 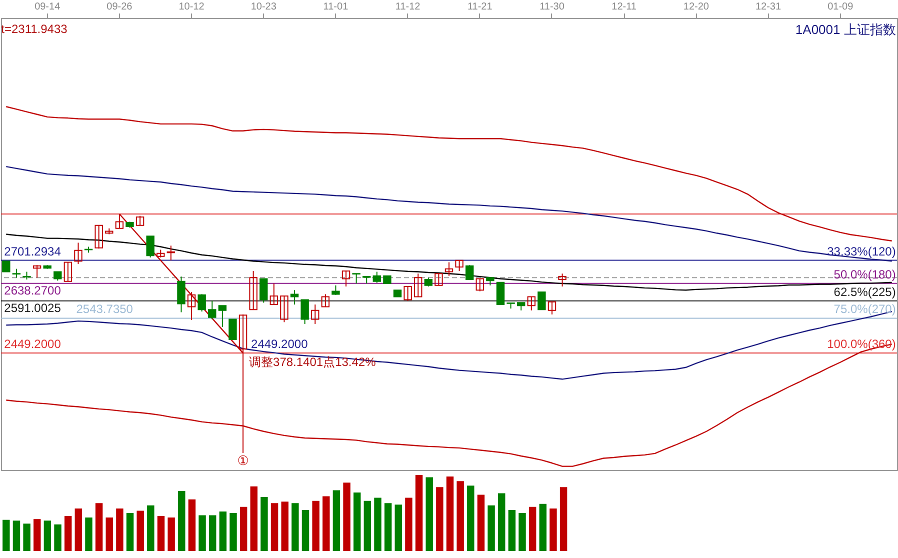 I want to click on x-tick-label: 11-21, so click(x=480, y=7).